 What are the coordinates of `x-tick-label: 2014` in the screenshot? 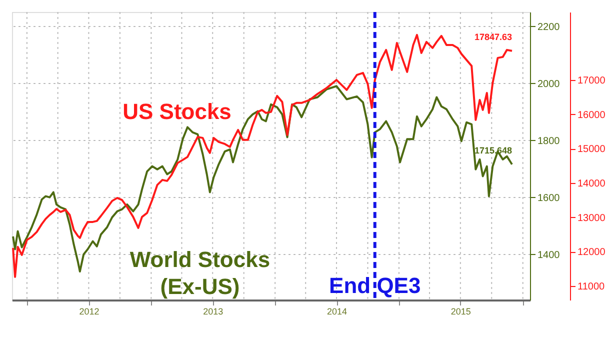 It's located at (337, 311).